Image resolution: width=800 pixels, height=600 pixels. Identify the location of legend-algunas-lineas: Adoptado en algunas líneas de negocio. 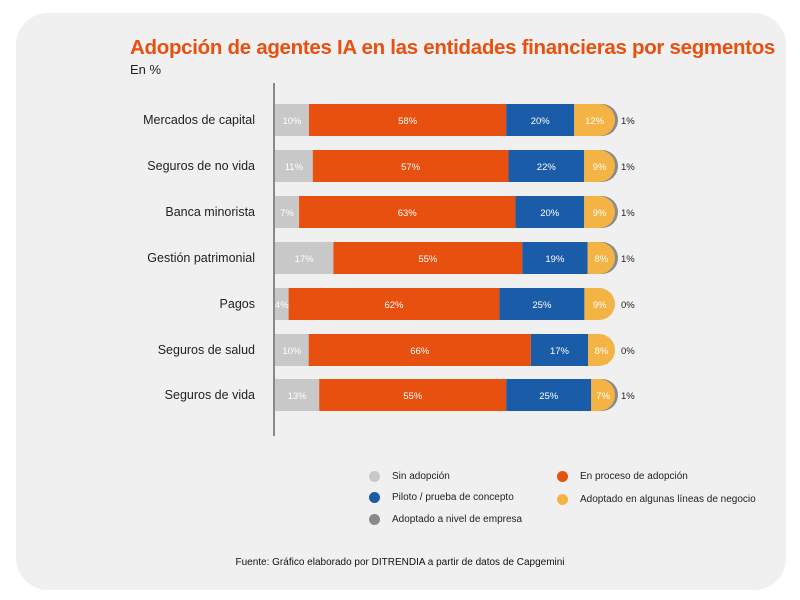
(656, 499).